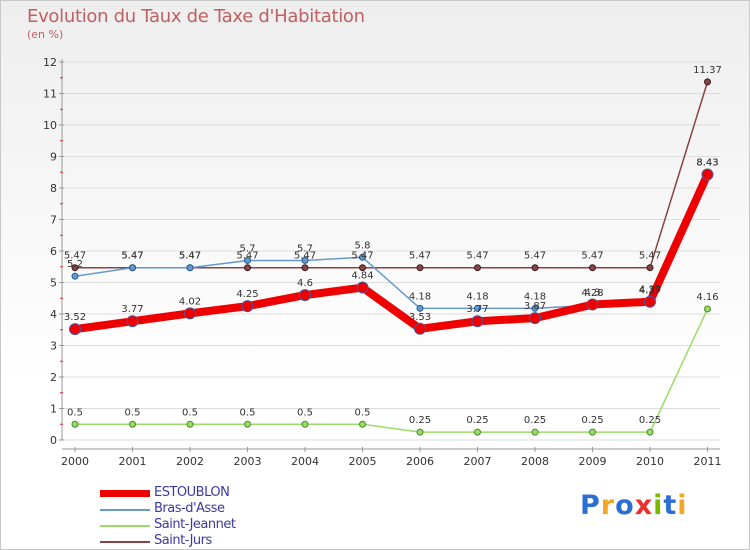 This screenshot has width=750, height=550. What do you see at coordinates (45, 34) in the screenshot?
I see `chart-subtitle: (en %)` at bounding box center [45, 34].